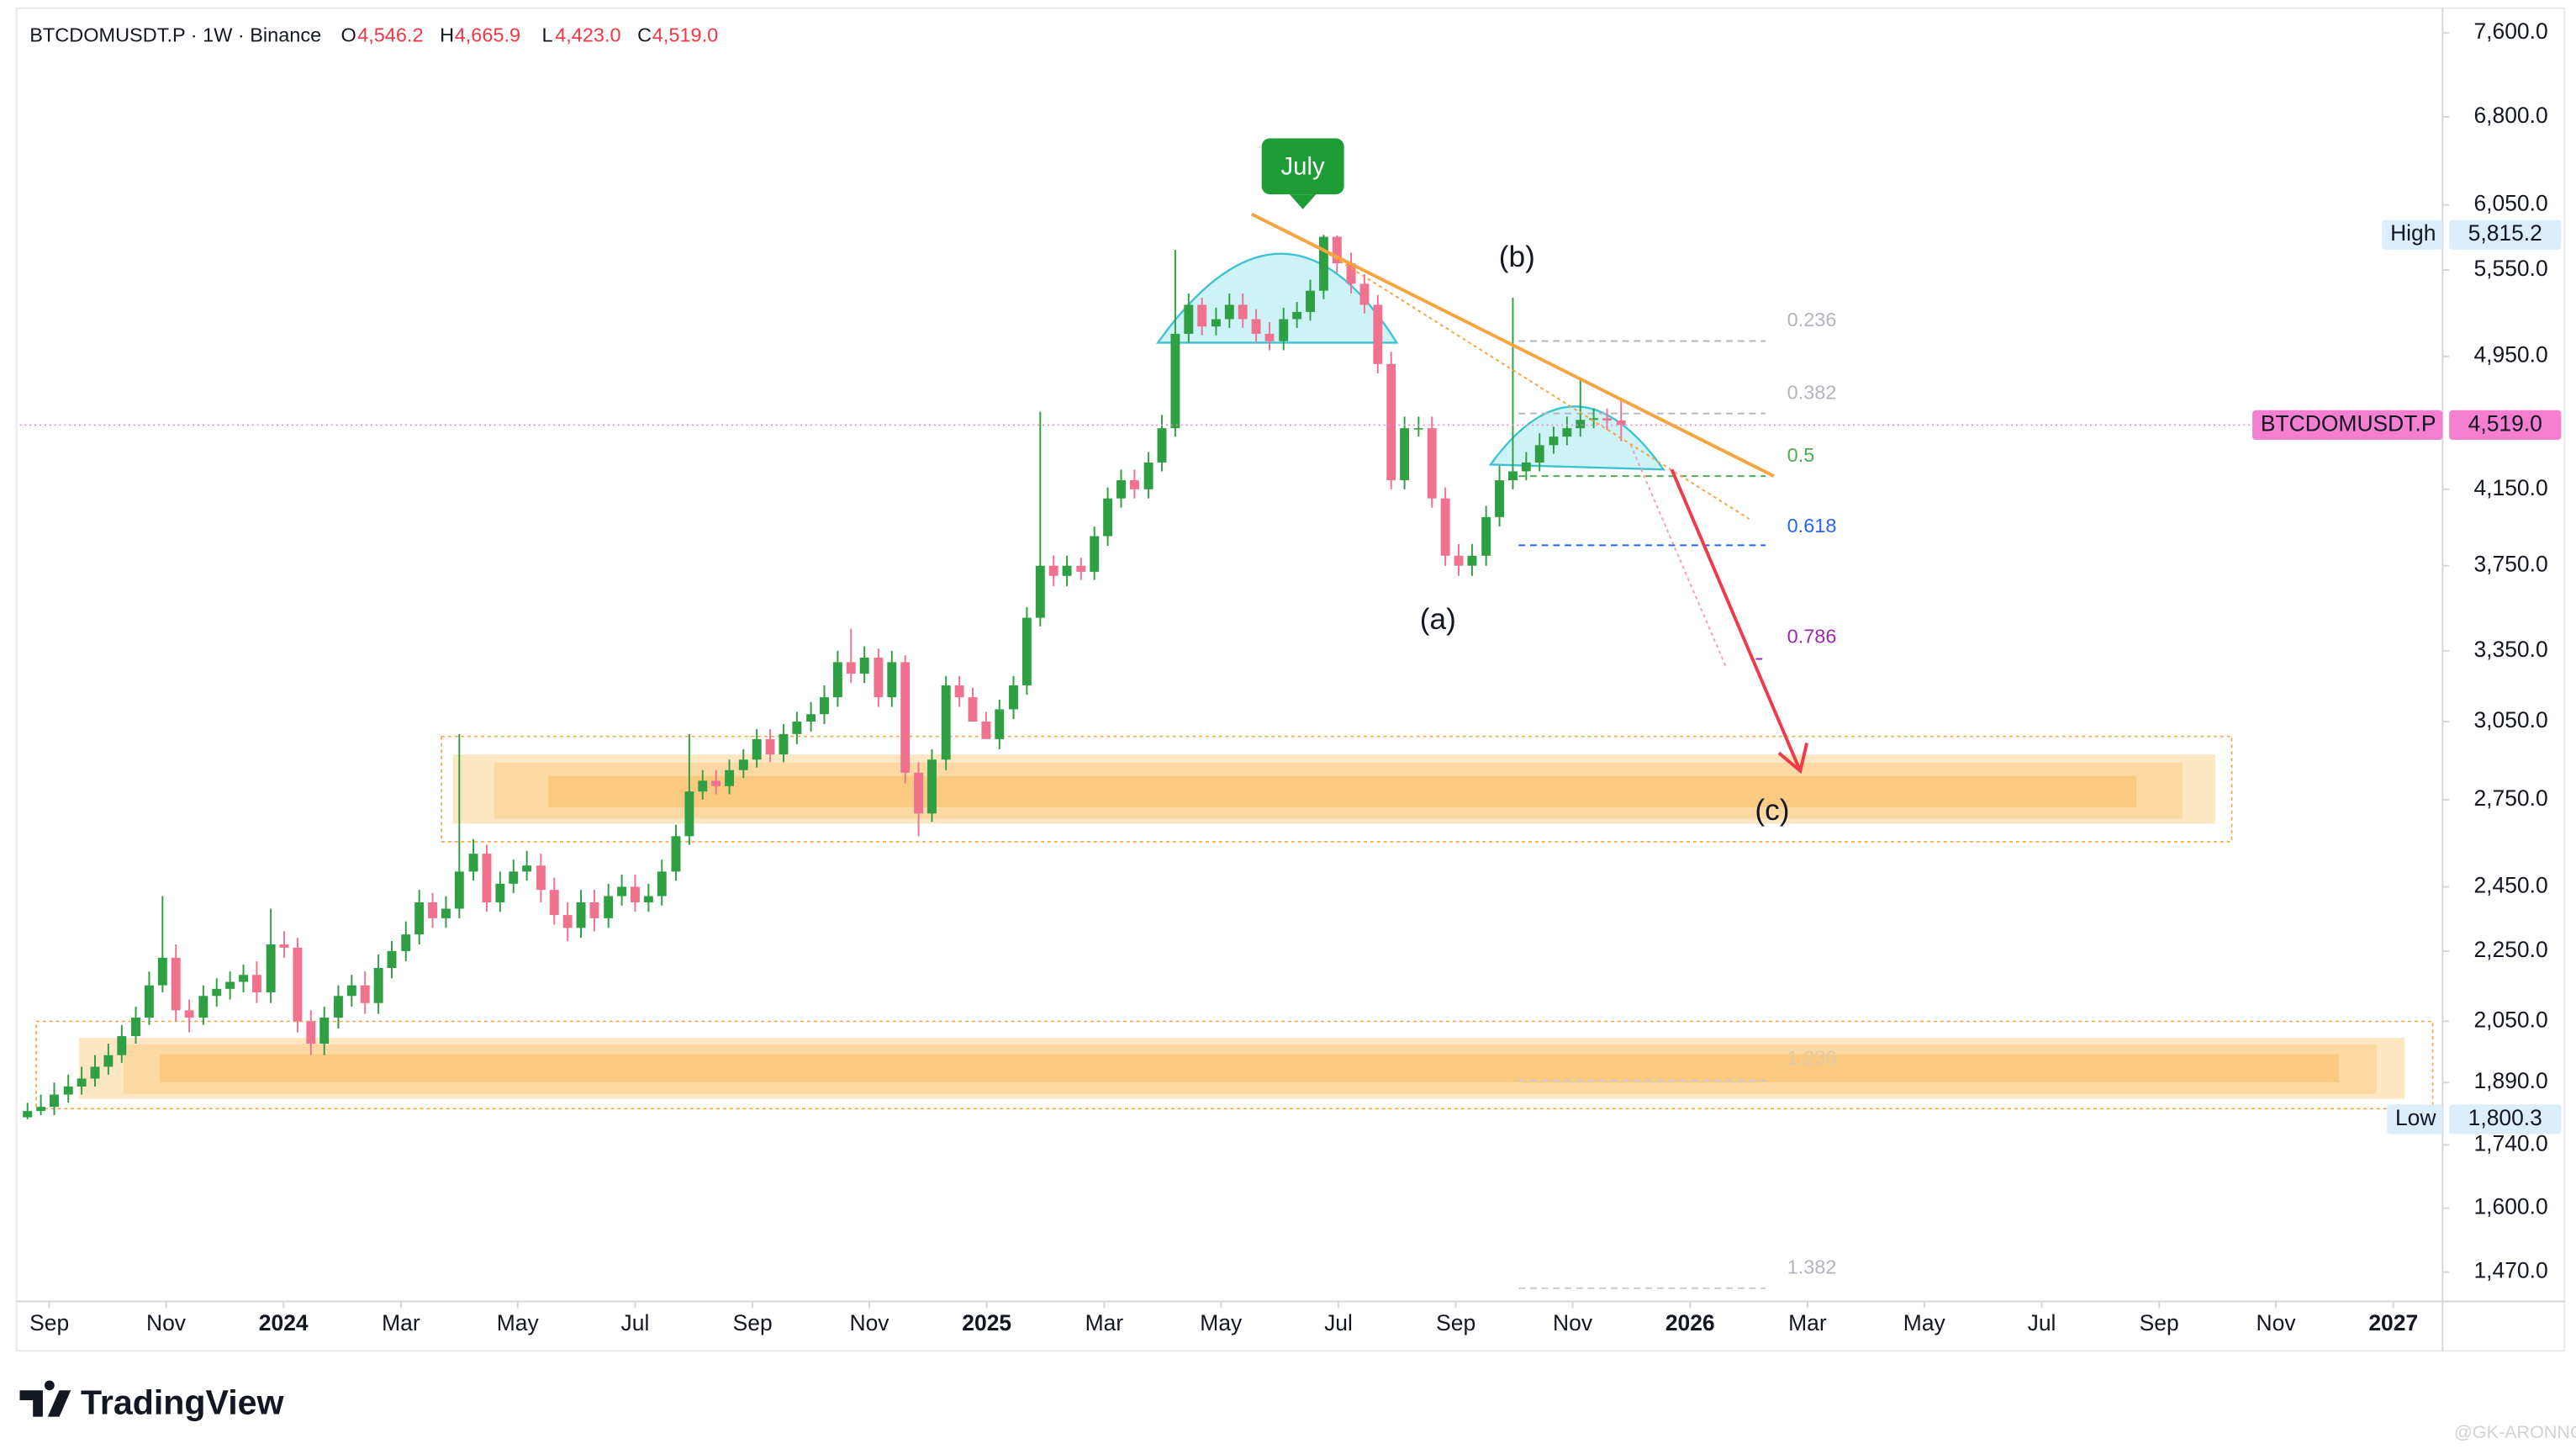 The image size is (2576, 1449). I want to click on price-tag-label: BTCDOMUSDT.P, so click(2348, 423).